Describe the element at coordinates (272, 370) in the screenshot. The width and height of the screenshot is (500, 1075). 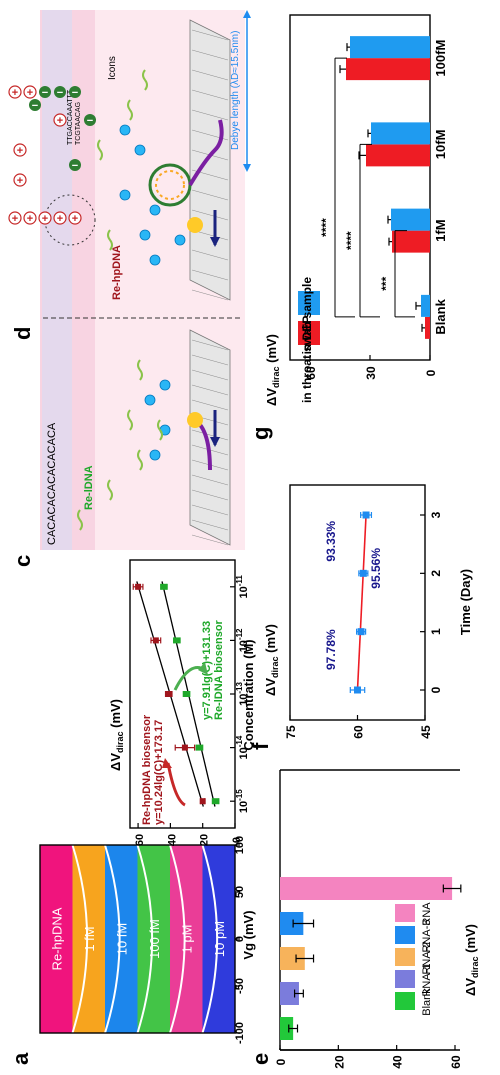
I see `panel-g-ylabel: ΔVdirac (mV)` at that location.